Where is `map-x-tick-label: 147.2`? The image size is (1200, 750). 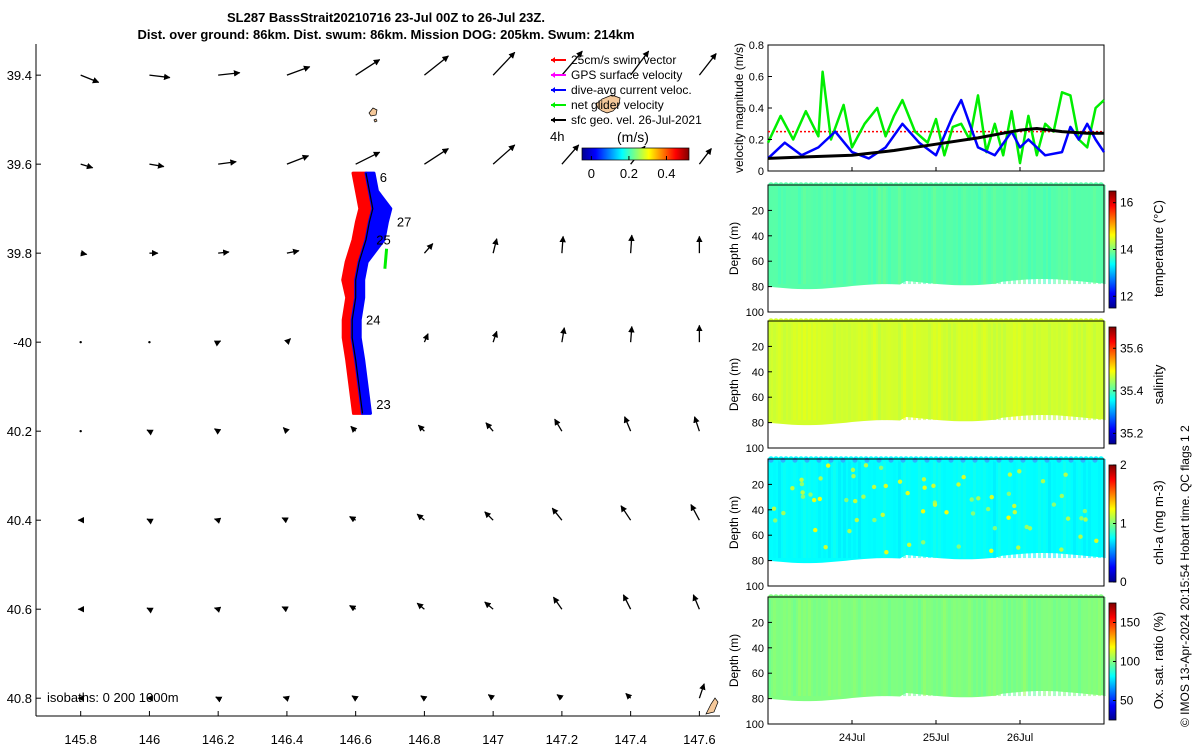 map-x-tick-label: 147.2 is located at coordinates (562, 739).